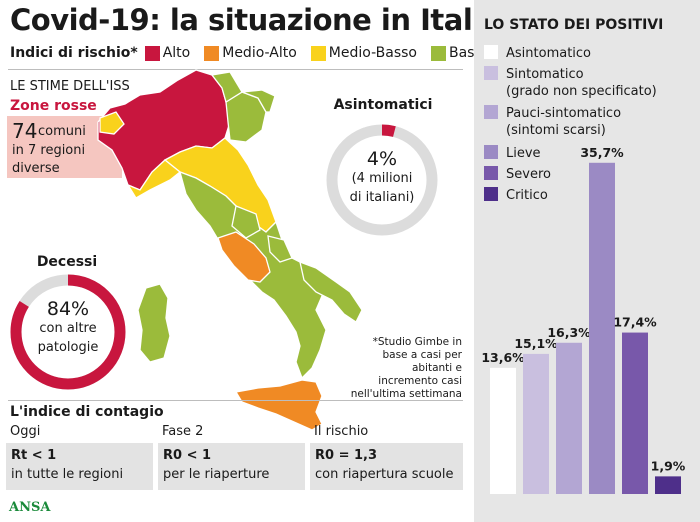  Describe the element at coordinates (226, 87) in the screenshot. I see `region-trentino` at that location.